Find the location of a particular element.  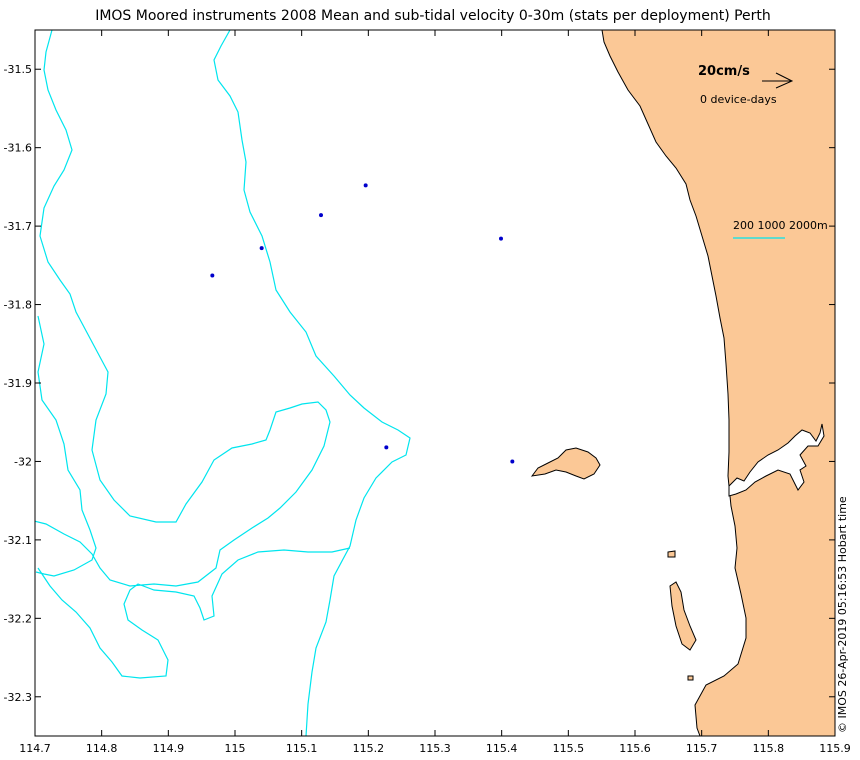

x-tick-label: 115.5 is located at coordinates (569, 748).